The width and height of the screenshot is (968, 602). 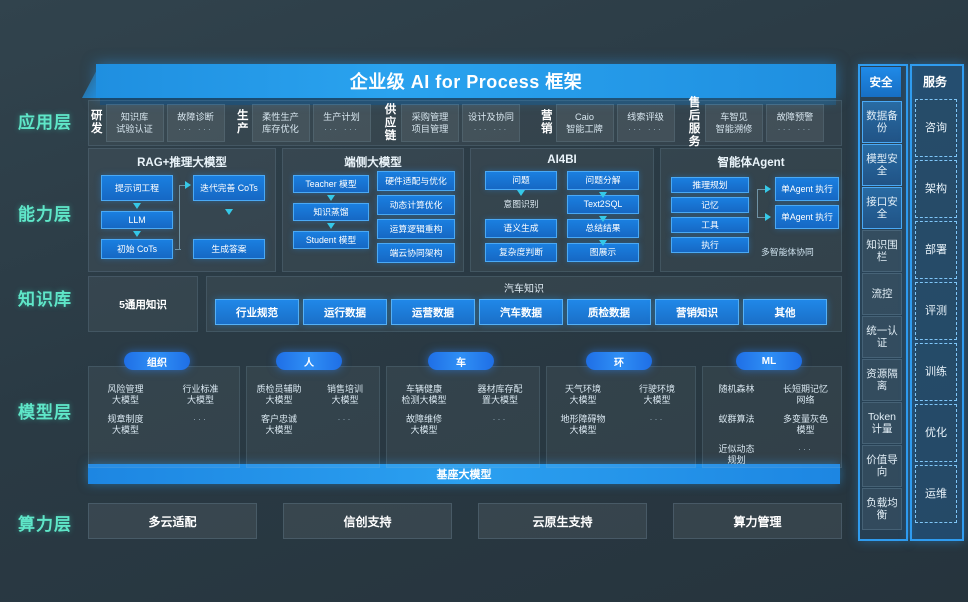 What do you see at coordinates (787, 252) in the screenshot?
I see `capability-box-note: 多智能体协同` at bounding box center [787, 252].